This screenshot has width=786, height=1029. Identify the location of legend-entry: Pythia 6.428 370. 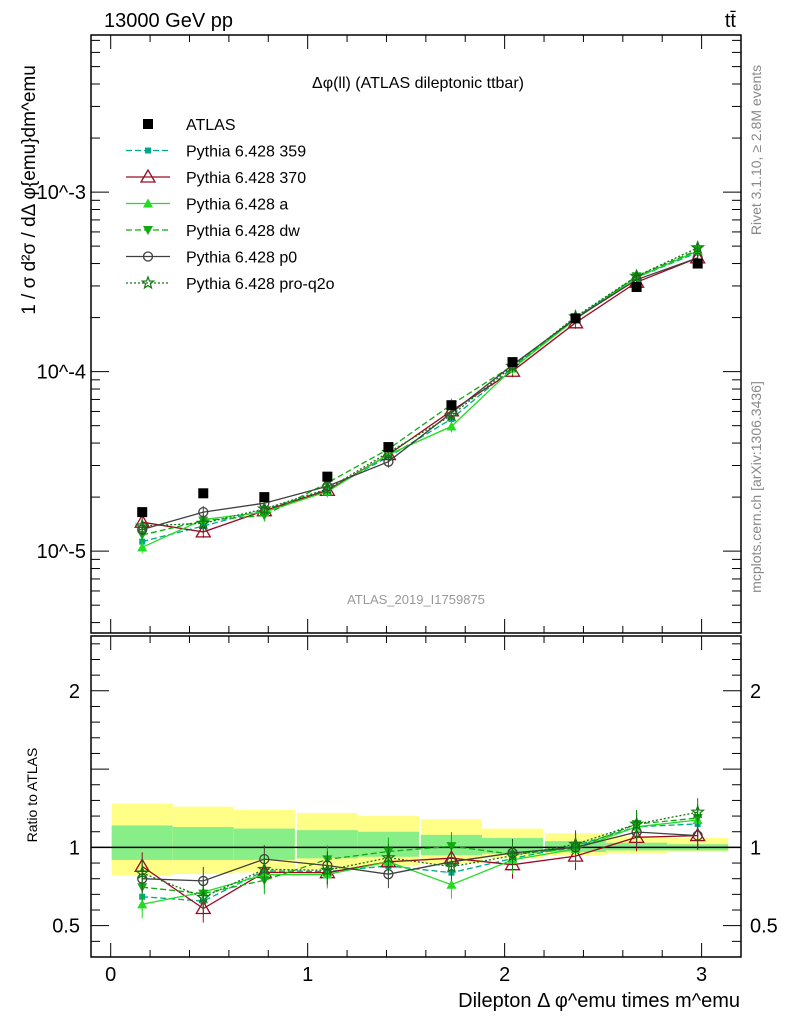
(246, 178).